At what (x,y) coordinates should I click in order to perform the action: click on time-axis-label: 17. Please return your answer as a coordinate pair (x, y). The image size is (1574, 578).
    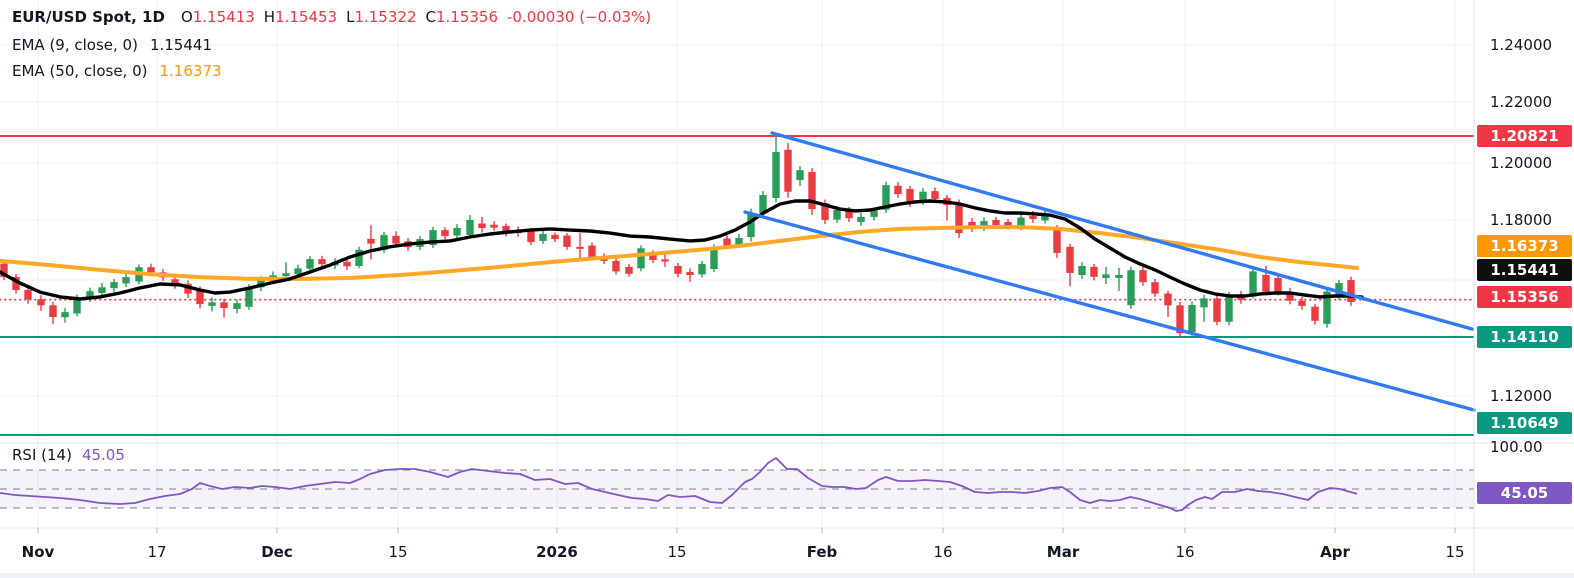
    Looking at the image, I should click on (157, 552).